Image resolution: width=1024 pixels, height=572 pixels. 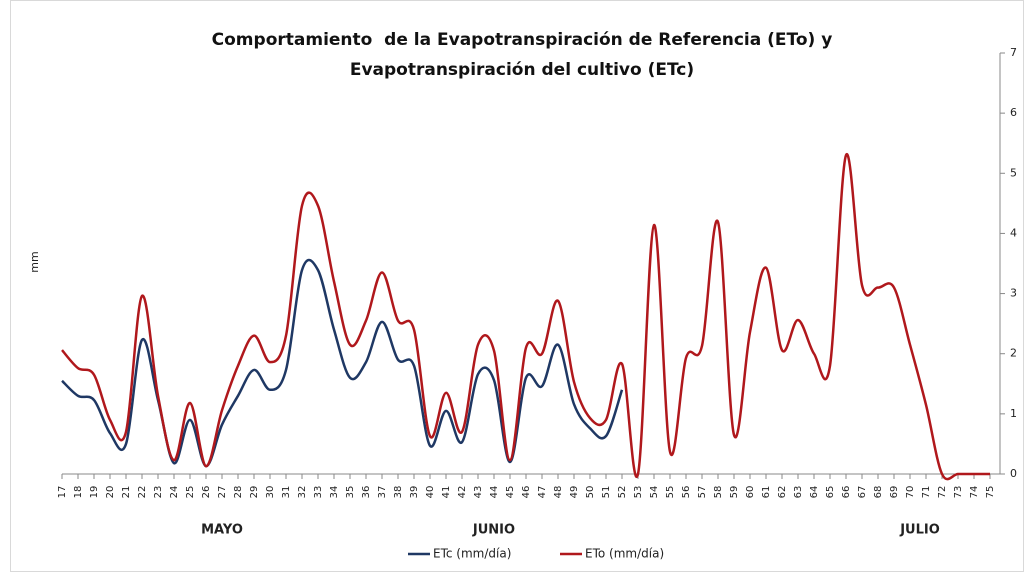 I want to click on legend-label: ETc (mm/día), so click(x=472, y=554).